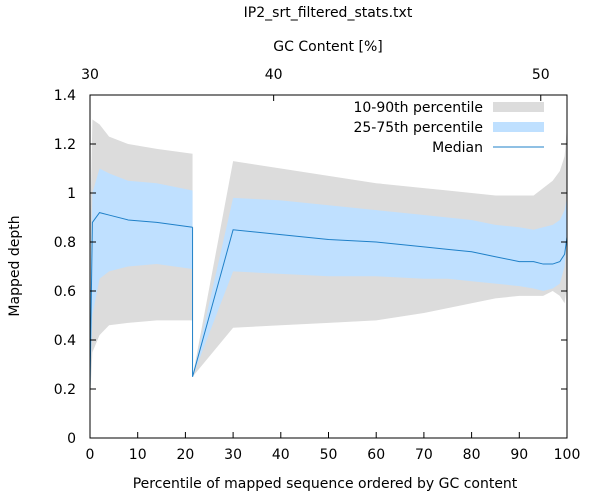 The width and height of the screenshot is (600, 500). What do you see at coordinates (472, 455) in the screenshot?
I see `x-tick-label: 80` at bounding box center [472, 455].